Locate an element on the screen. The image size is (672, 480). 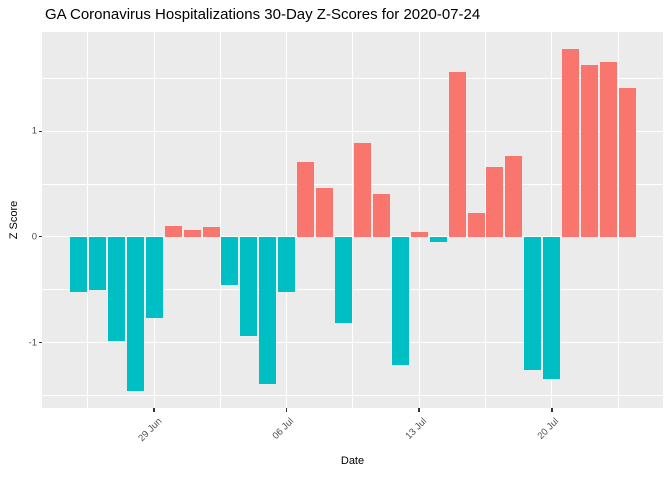
x-tick-label: 29 Jun is located at coordinates (150, 430).